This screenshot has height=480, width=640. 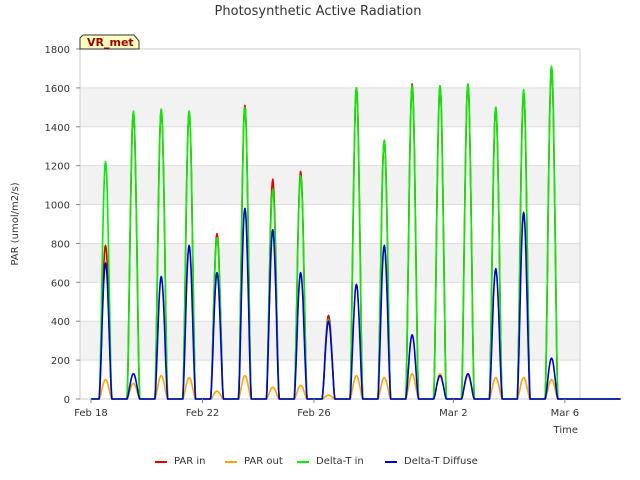 I want to click on legend-item: Delta-T in, so click(x=330, y=461).